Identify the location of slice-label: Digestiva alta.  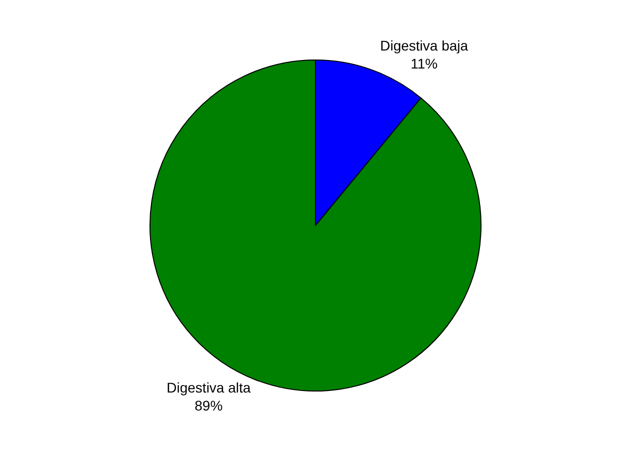
(208, 387).